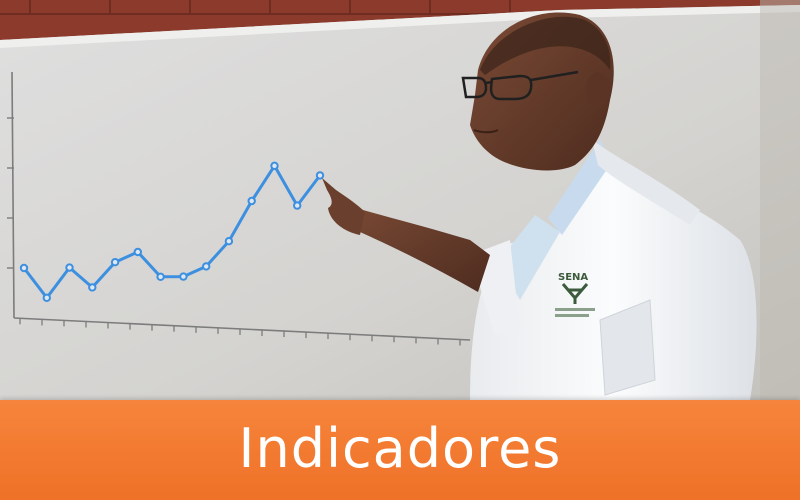 This screenshot has height=500, width=800. What do you see at coordinates (10, 193) in the screenshot?
I see `y-axis-ticks` at bounding box center [10, 193].